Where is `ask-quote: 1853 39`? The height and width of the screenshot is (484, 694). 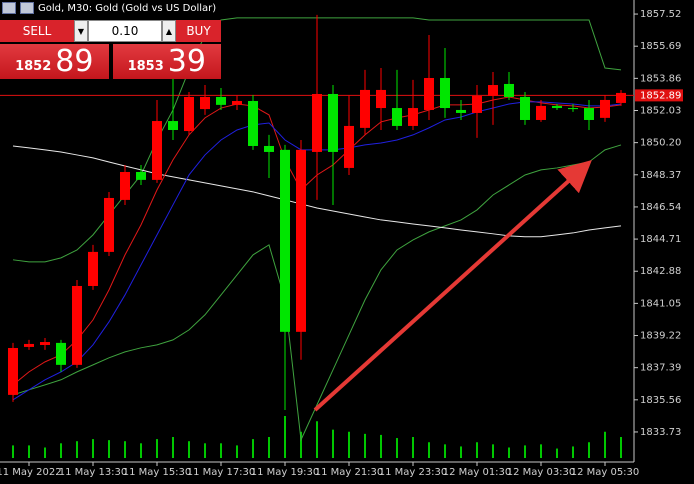
ask-quote: 1853 39 is located at coordinates (166, 61).